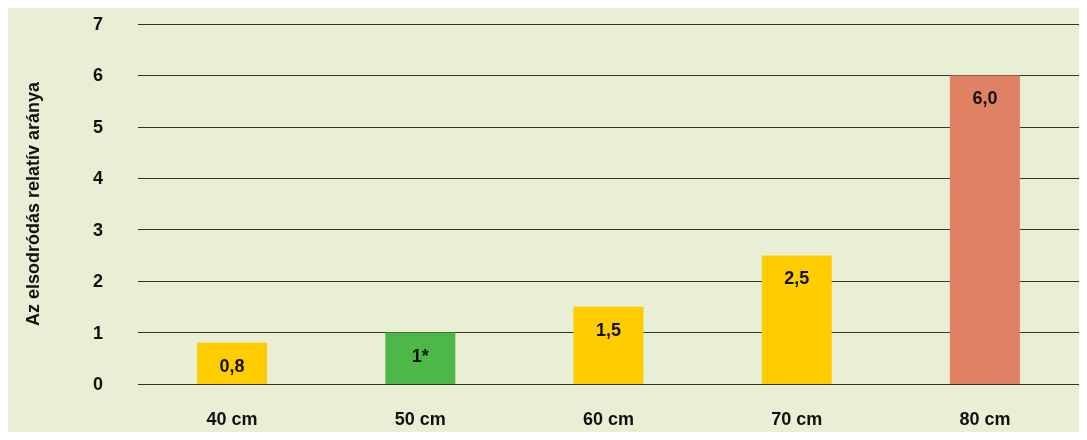 The height and width of the screenshot is (440, 1087). Describe the element at coordinates (98, 178) in the screenshot. I see `y-tick-label: 4` at that location.